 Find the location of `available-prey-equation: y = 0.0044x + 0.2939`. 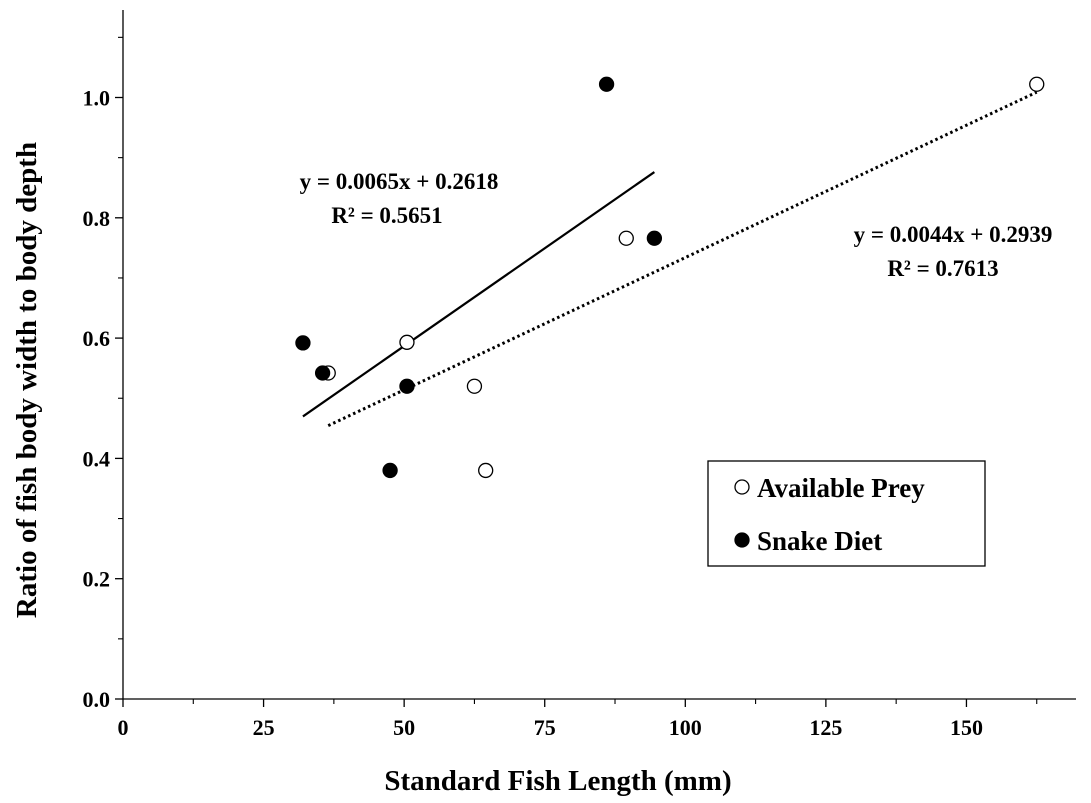

available-prey-equation: y = 0.0044x + 0.2939 is located at coordinates (953, 234).